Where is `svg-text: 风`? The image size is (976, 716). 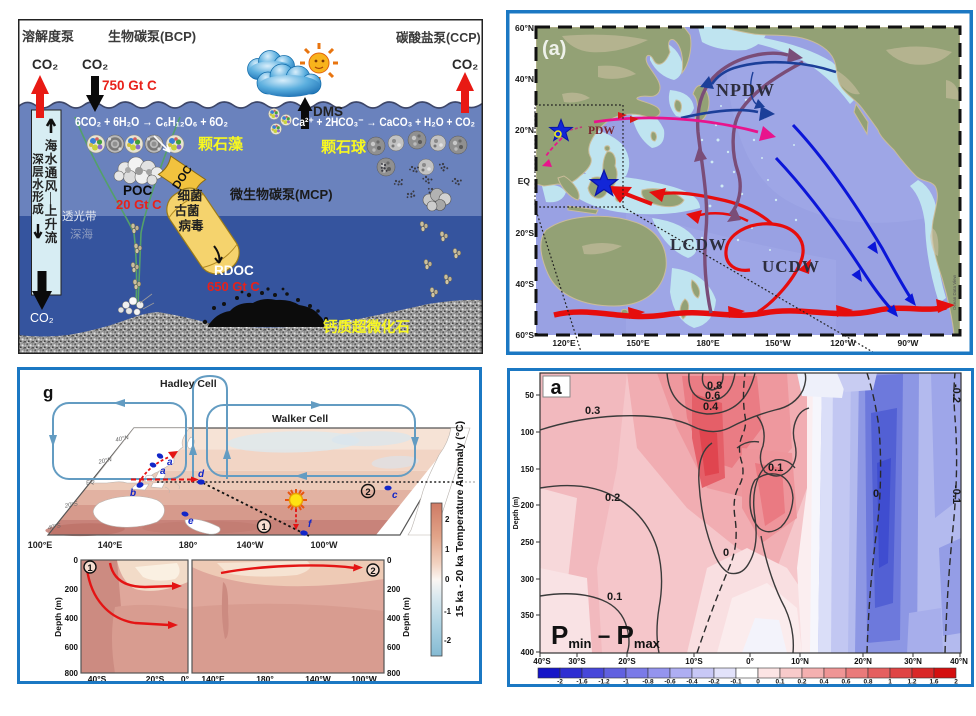 svg-text: 风 is located at coordinates (51, 187).